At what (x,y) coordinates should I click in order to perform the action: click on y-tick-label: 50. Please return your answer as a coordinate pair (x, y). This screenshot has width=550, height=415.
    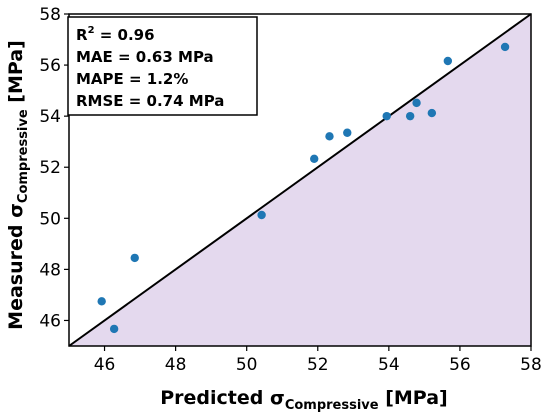
    Looking at the image, I should click on (50, 219).